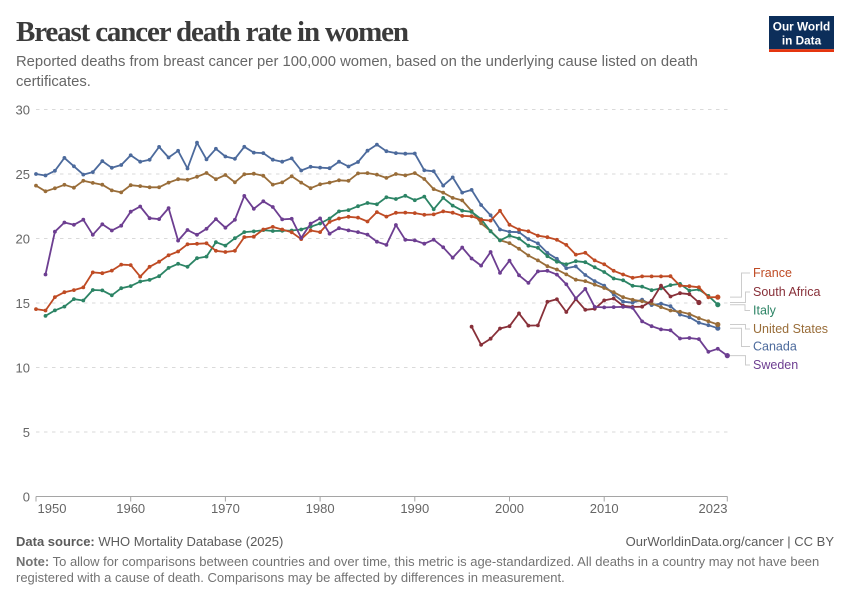 The image size is (850, 605). I want to click on svg-text: Sweden, so click(775, 365).